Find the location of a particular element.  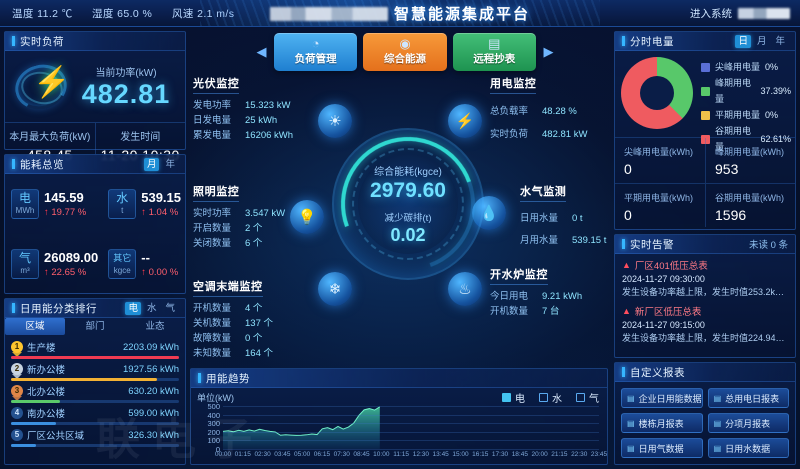

login-area: 进入系统 is located at coordinates (740, 13).